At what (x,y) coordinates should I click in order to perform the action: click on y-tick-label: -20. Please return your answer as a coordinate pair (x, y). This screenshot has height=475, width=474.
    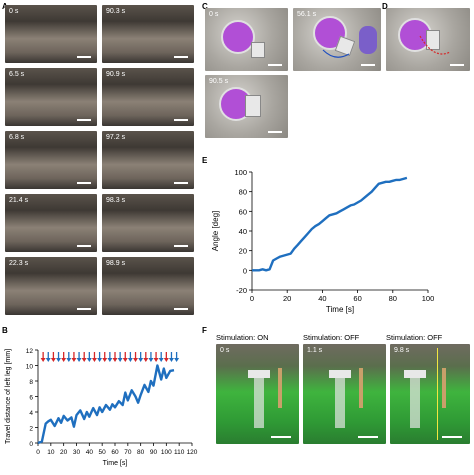
    Looking at the image, I should click on (241, 290).